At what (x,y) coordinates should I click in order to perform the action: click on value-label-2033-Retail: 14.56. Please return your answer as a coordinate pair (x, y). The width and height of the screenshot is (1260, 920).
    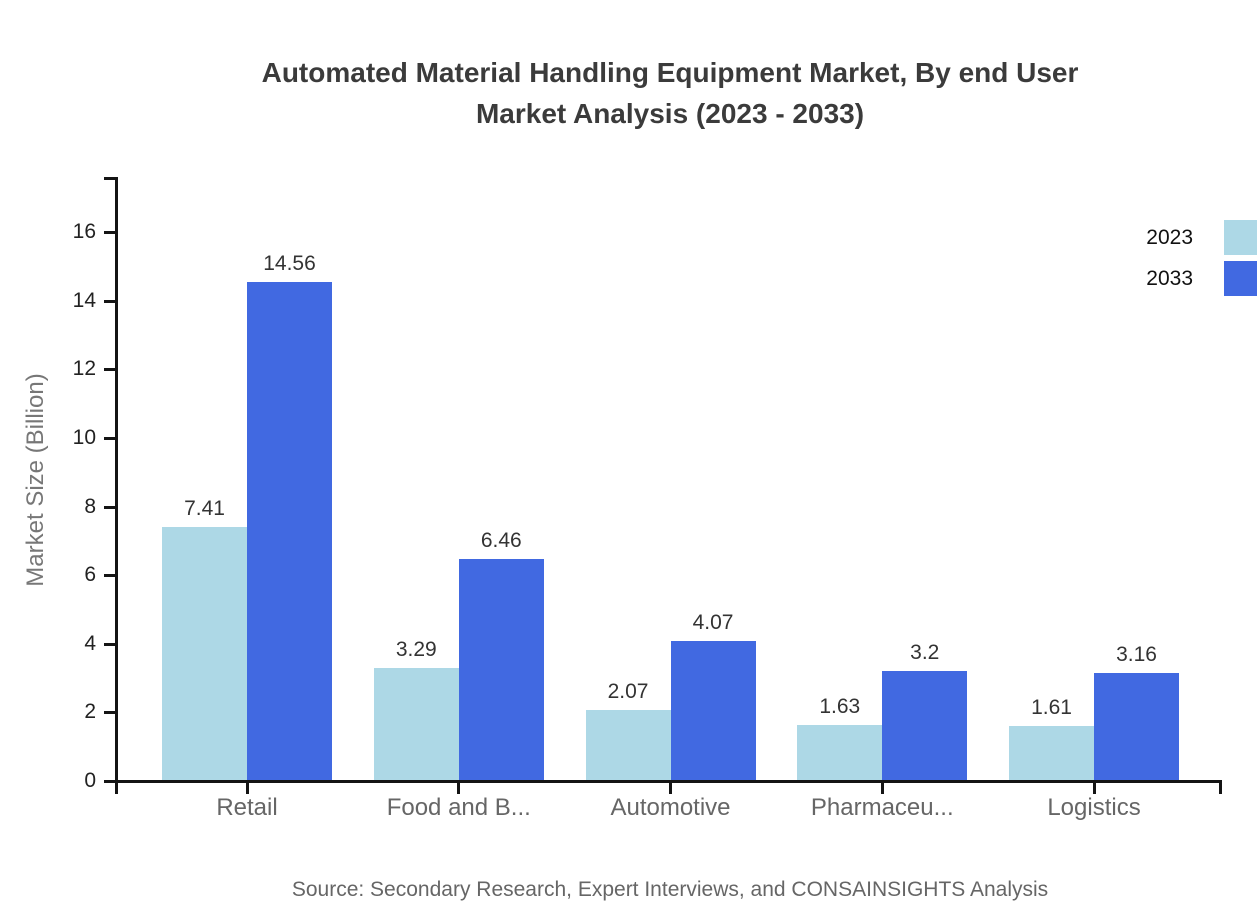
    Looking at the image, I should click on (289, 263).